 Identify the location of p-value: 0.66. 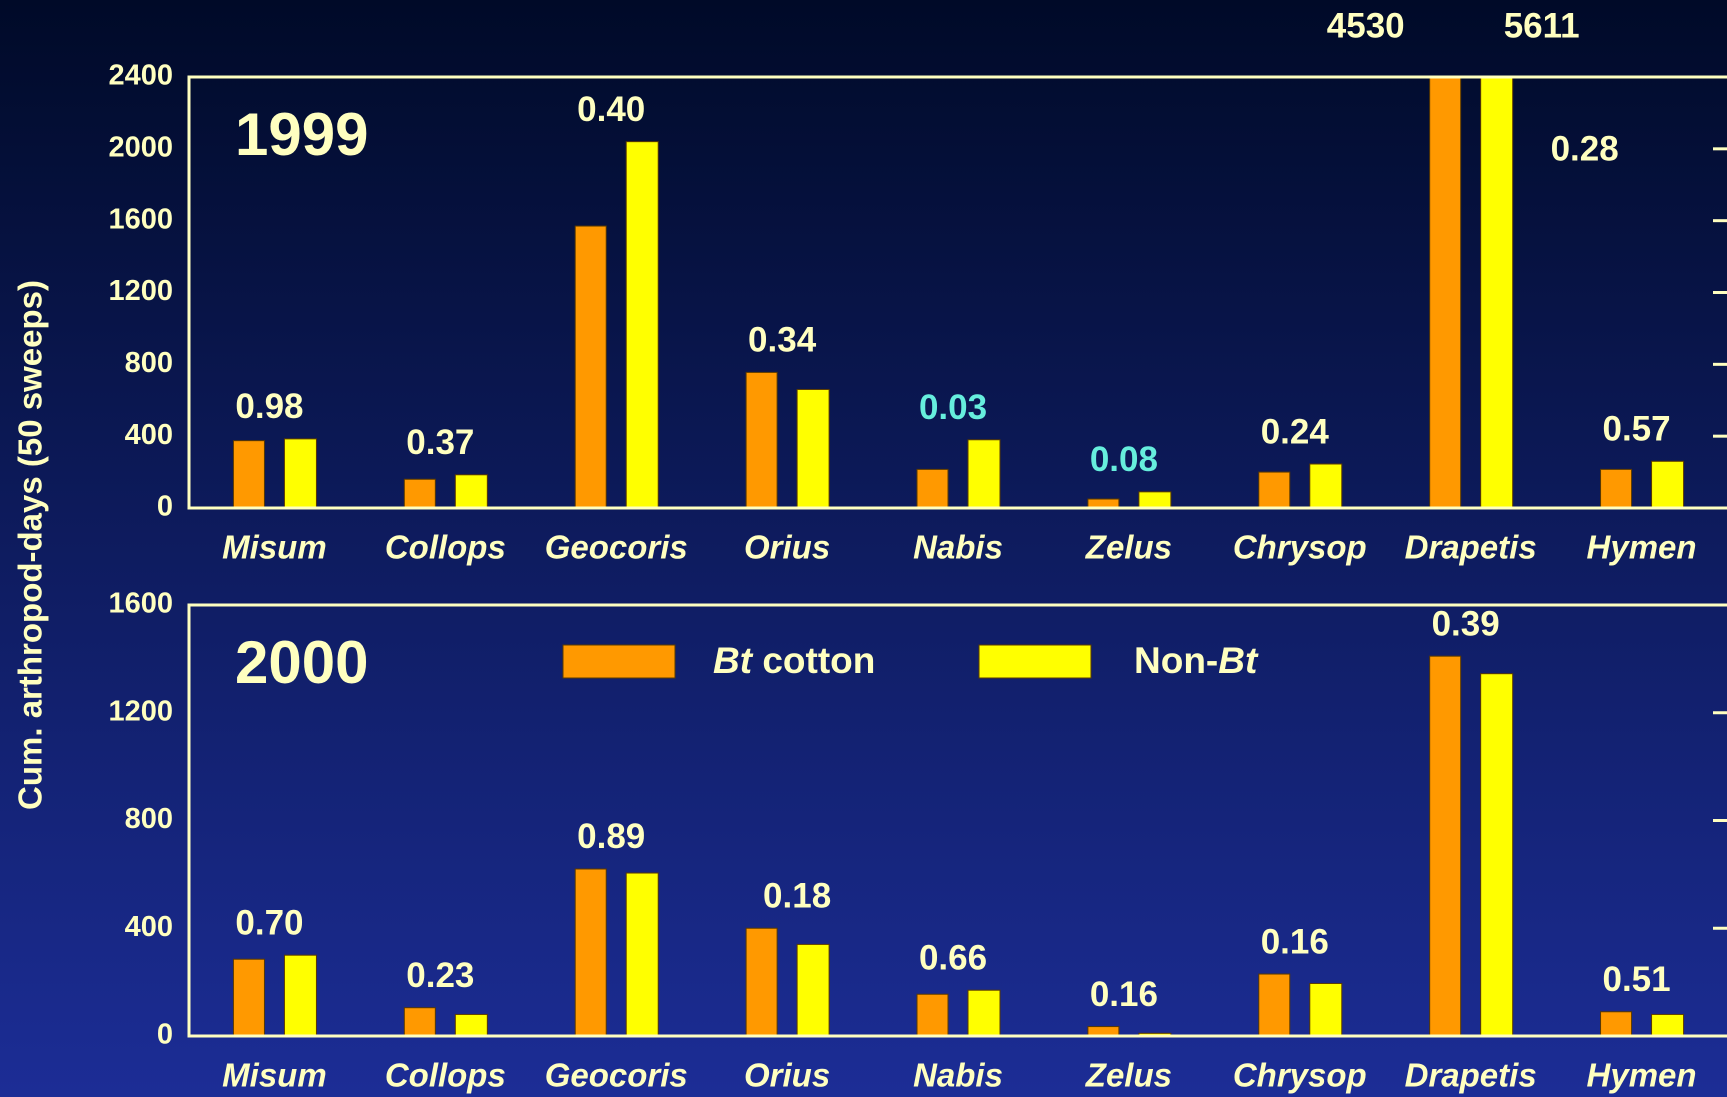
(953, 957).